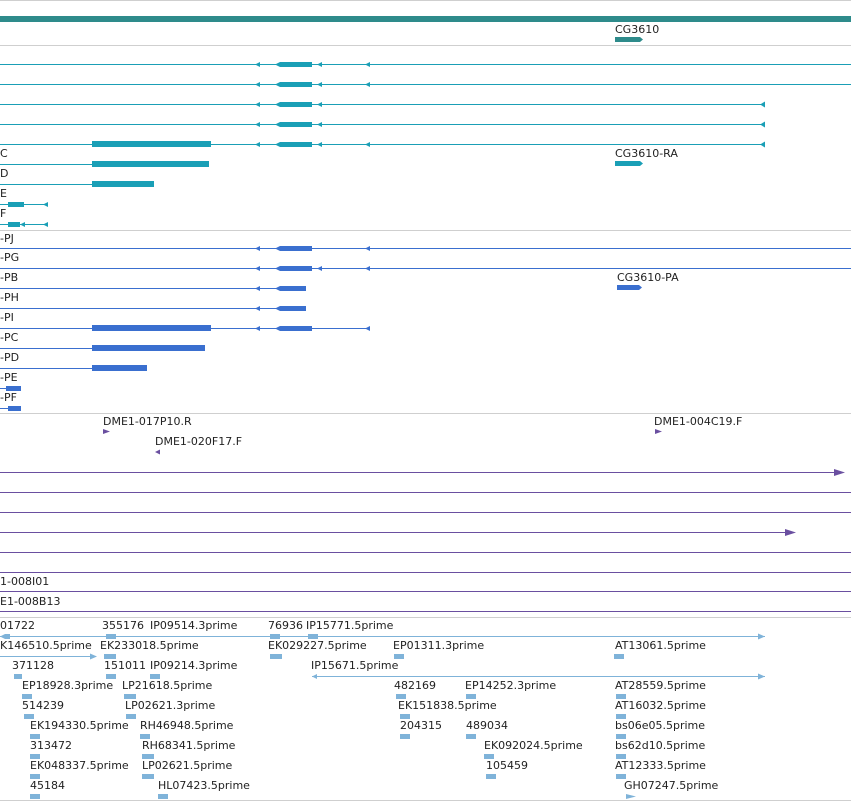 Image resolution: width=851 pixels, height=801 pixels. Describe the element at coordinates (167, 685) in the screenshot. I see `est-label: LP21618.5prime` at that location.